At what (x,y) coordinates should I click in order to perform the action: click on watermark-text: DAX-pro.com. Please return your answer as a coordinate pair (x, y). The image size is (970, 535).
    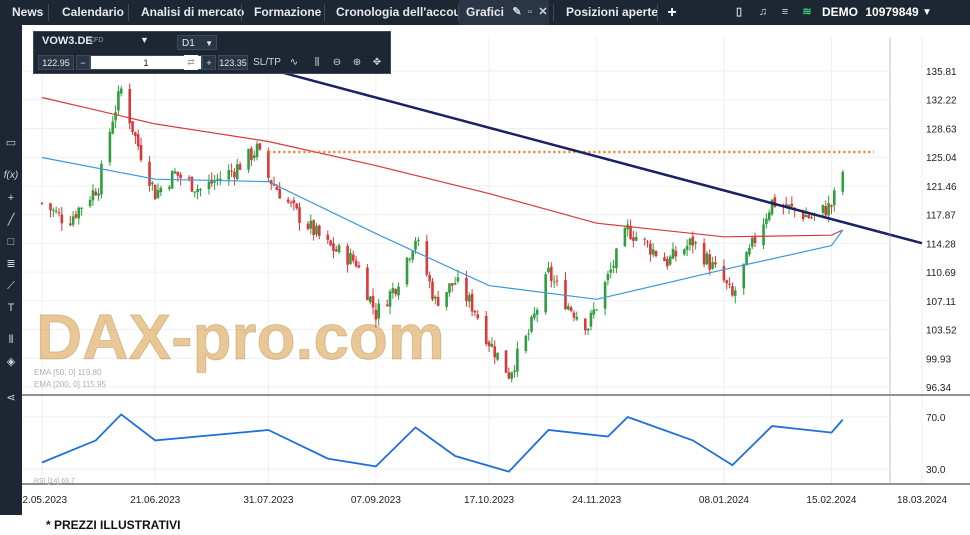
    Looking at the image, I should click on (240, 337).